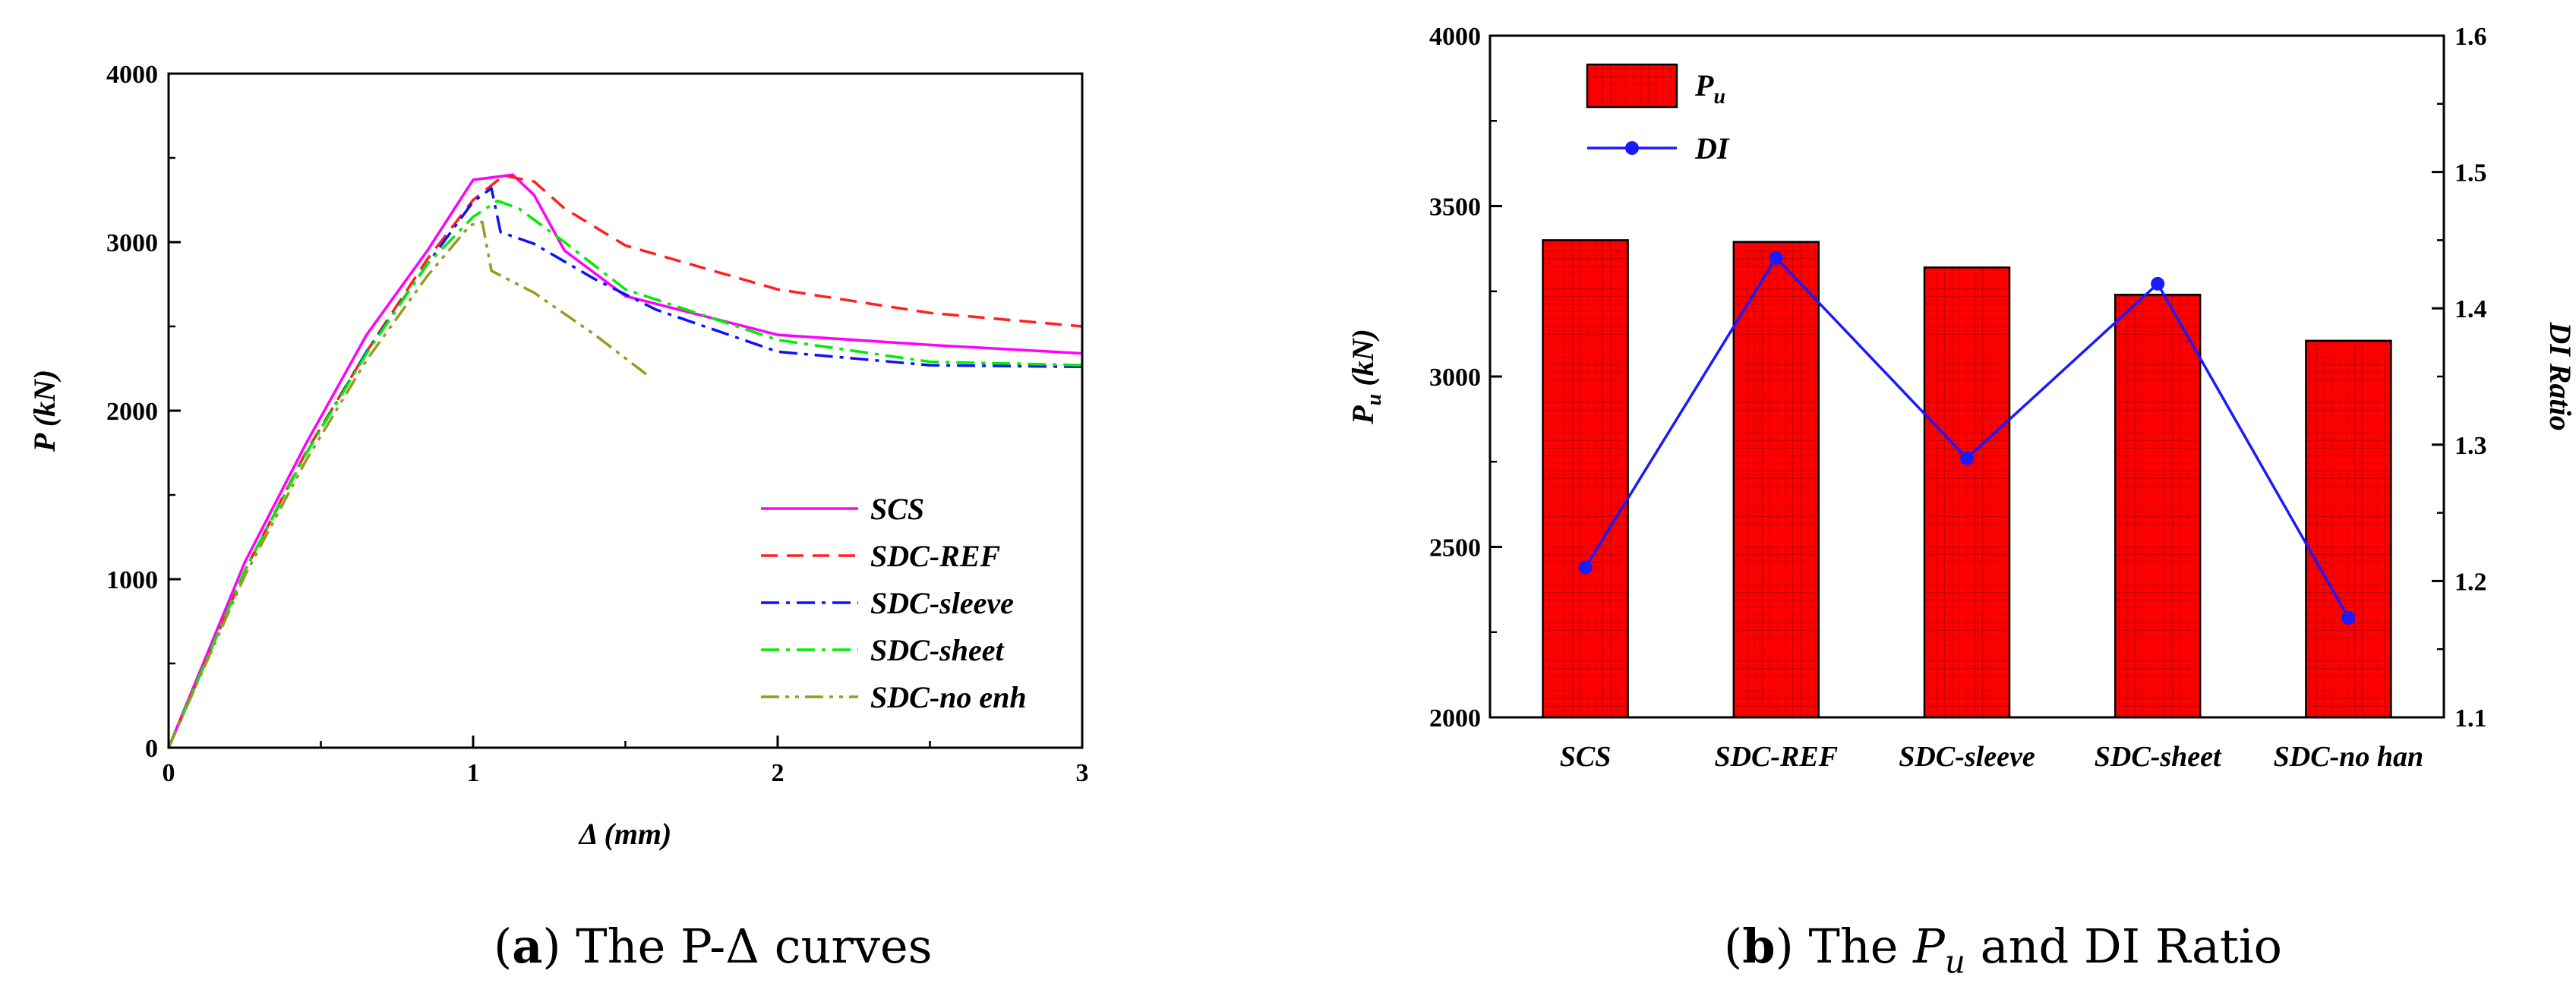 This screenshot has height=1002, width=2576. I want to click on legend-label-SDC-sheet: SDC-sheet, so click(937, 650).